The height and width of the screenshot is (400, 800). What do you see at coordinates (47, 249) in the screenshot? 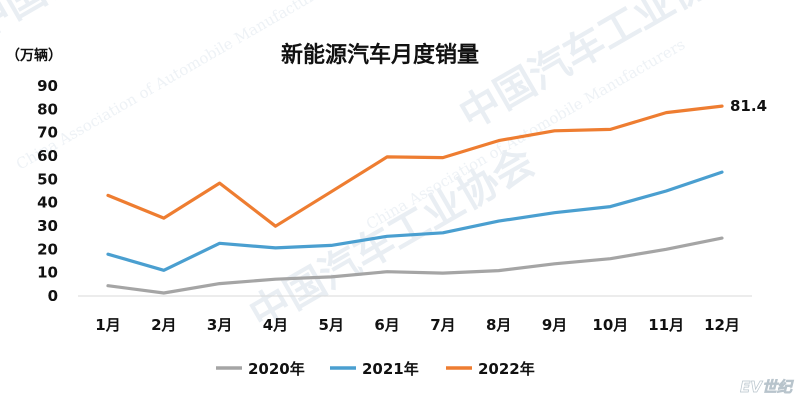
I see `y-tick-label: 20` at bounding box center [47, 249].